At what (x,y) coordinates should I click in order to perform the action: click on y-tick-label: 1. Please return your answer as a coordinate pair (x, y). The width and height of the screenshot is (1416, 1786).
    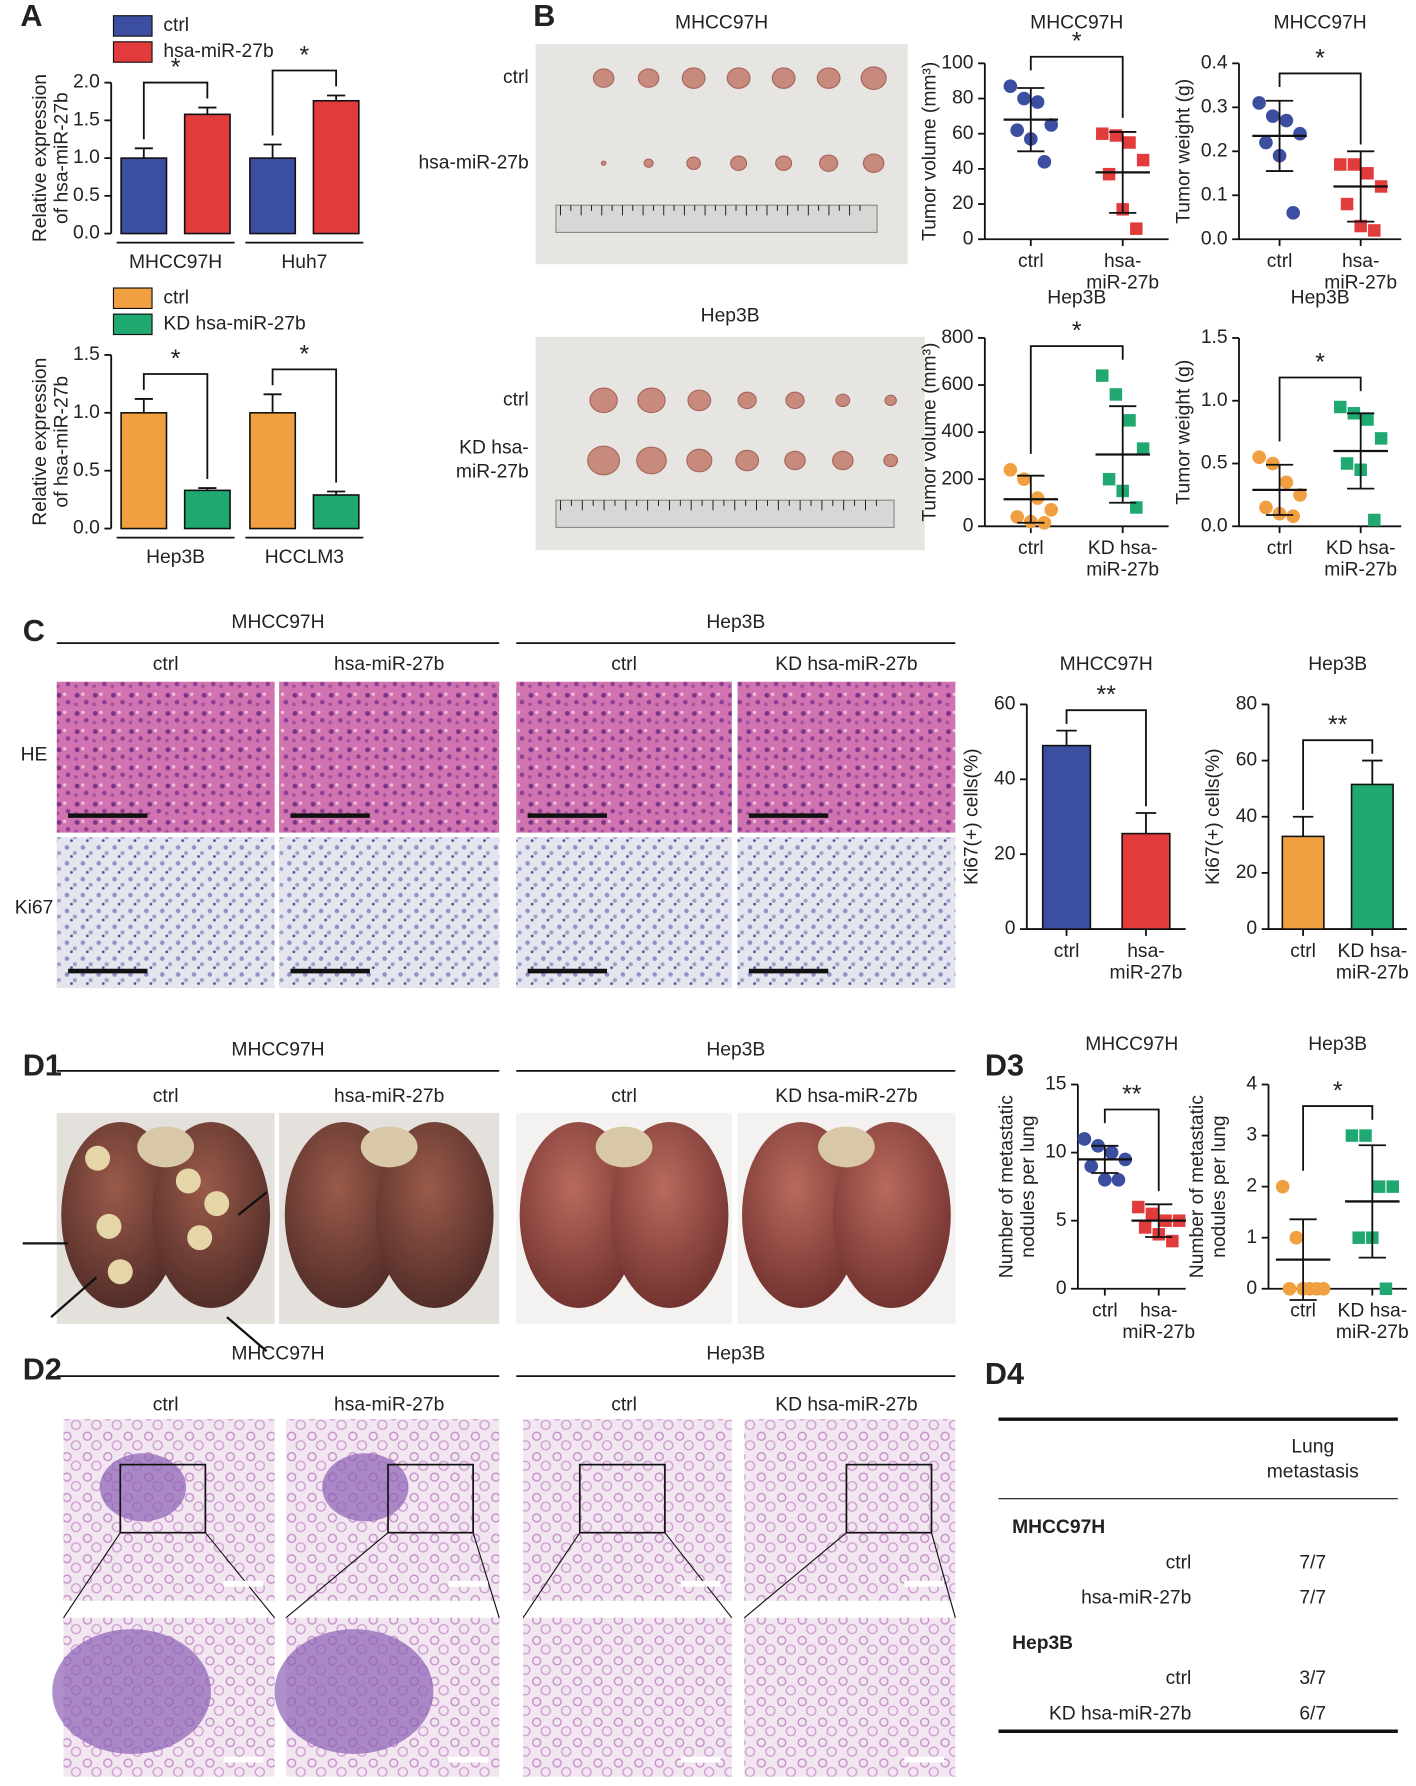
    Looking at the image, I should click on (1251, 1237).